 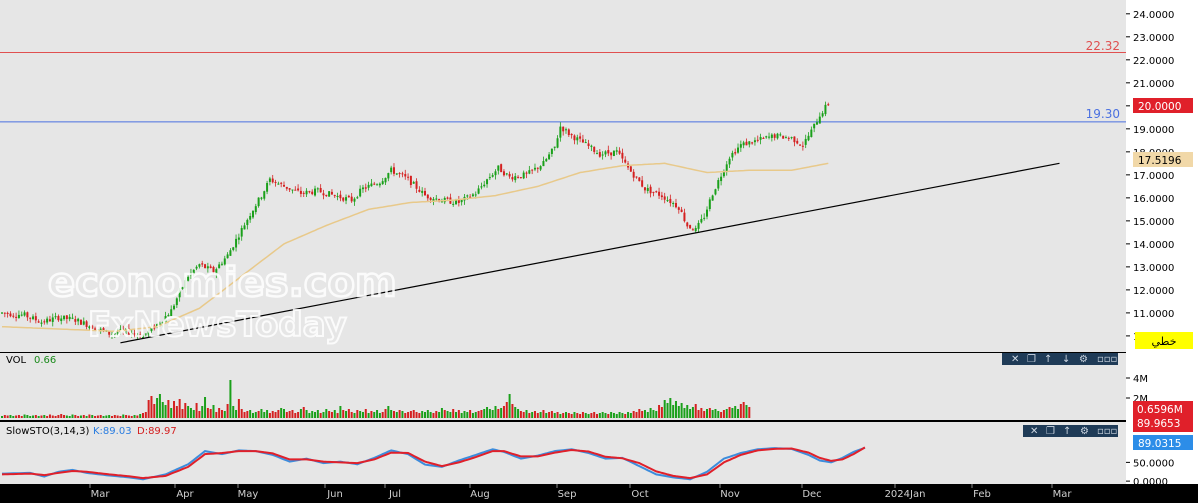 I want to click on down-arrow-icon: ↓, so click(x=1066, y=359).